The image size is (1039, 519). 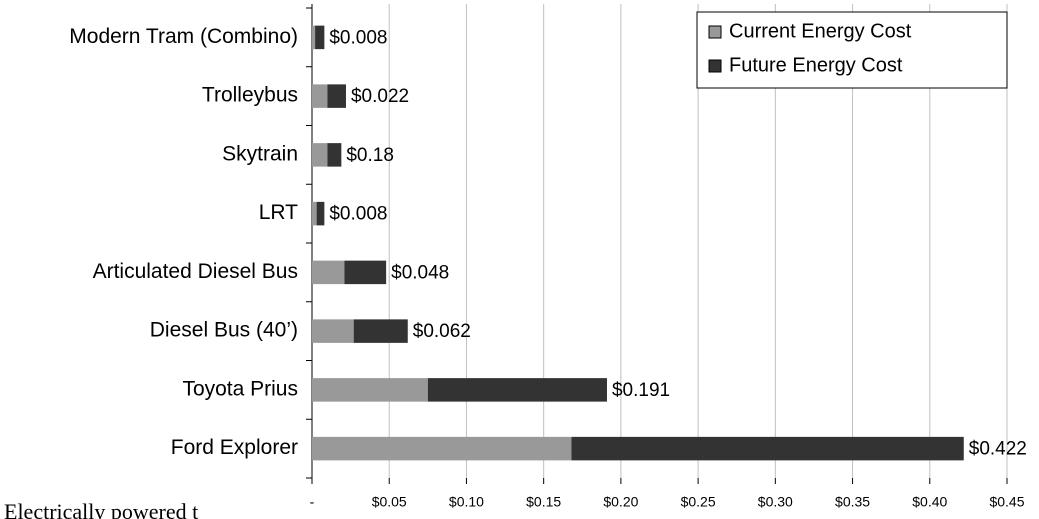 What do you see at coordinates (641, 390) in the screenshot?
I see `total-label: $0.191` at bounding box center [641, 390].